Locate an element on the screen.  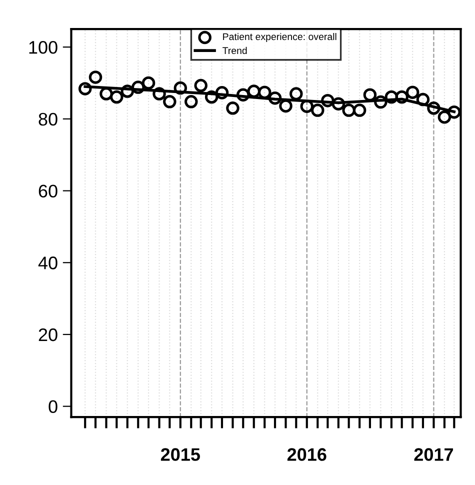
x-tick-label: 2015 is located at coordinates (180, 454).